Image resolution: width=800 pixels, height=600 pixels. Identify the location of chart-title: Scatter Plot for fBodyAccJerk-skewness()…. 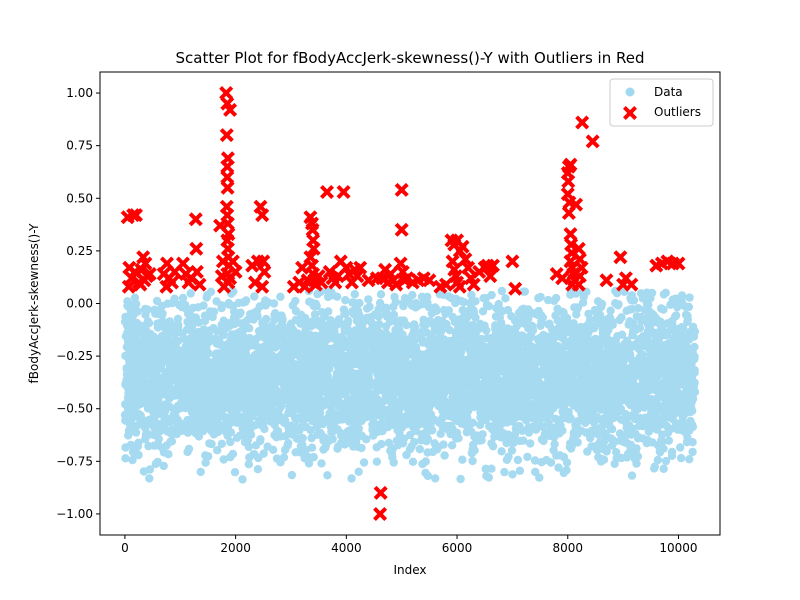
(409, 58).